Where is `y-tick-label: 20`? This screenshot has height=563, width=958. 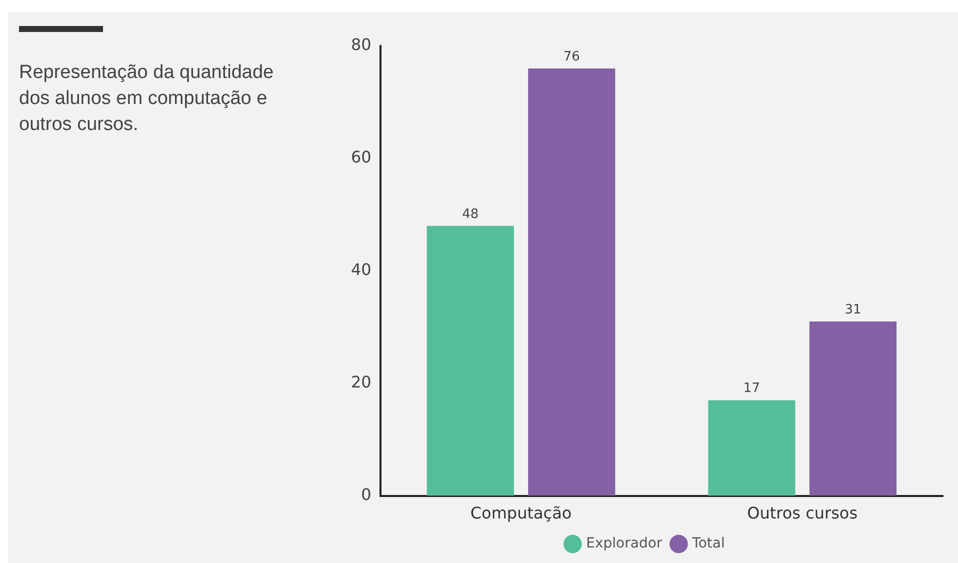 y-tick-label: 20 is located at coordinates (361, 382).